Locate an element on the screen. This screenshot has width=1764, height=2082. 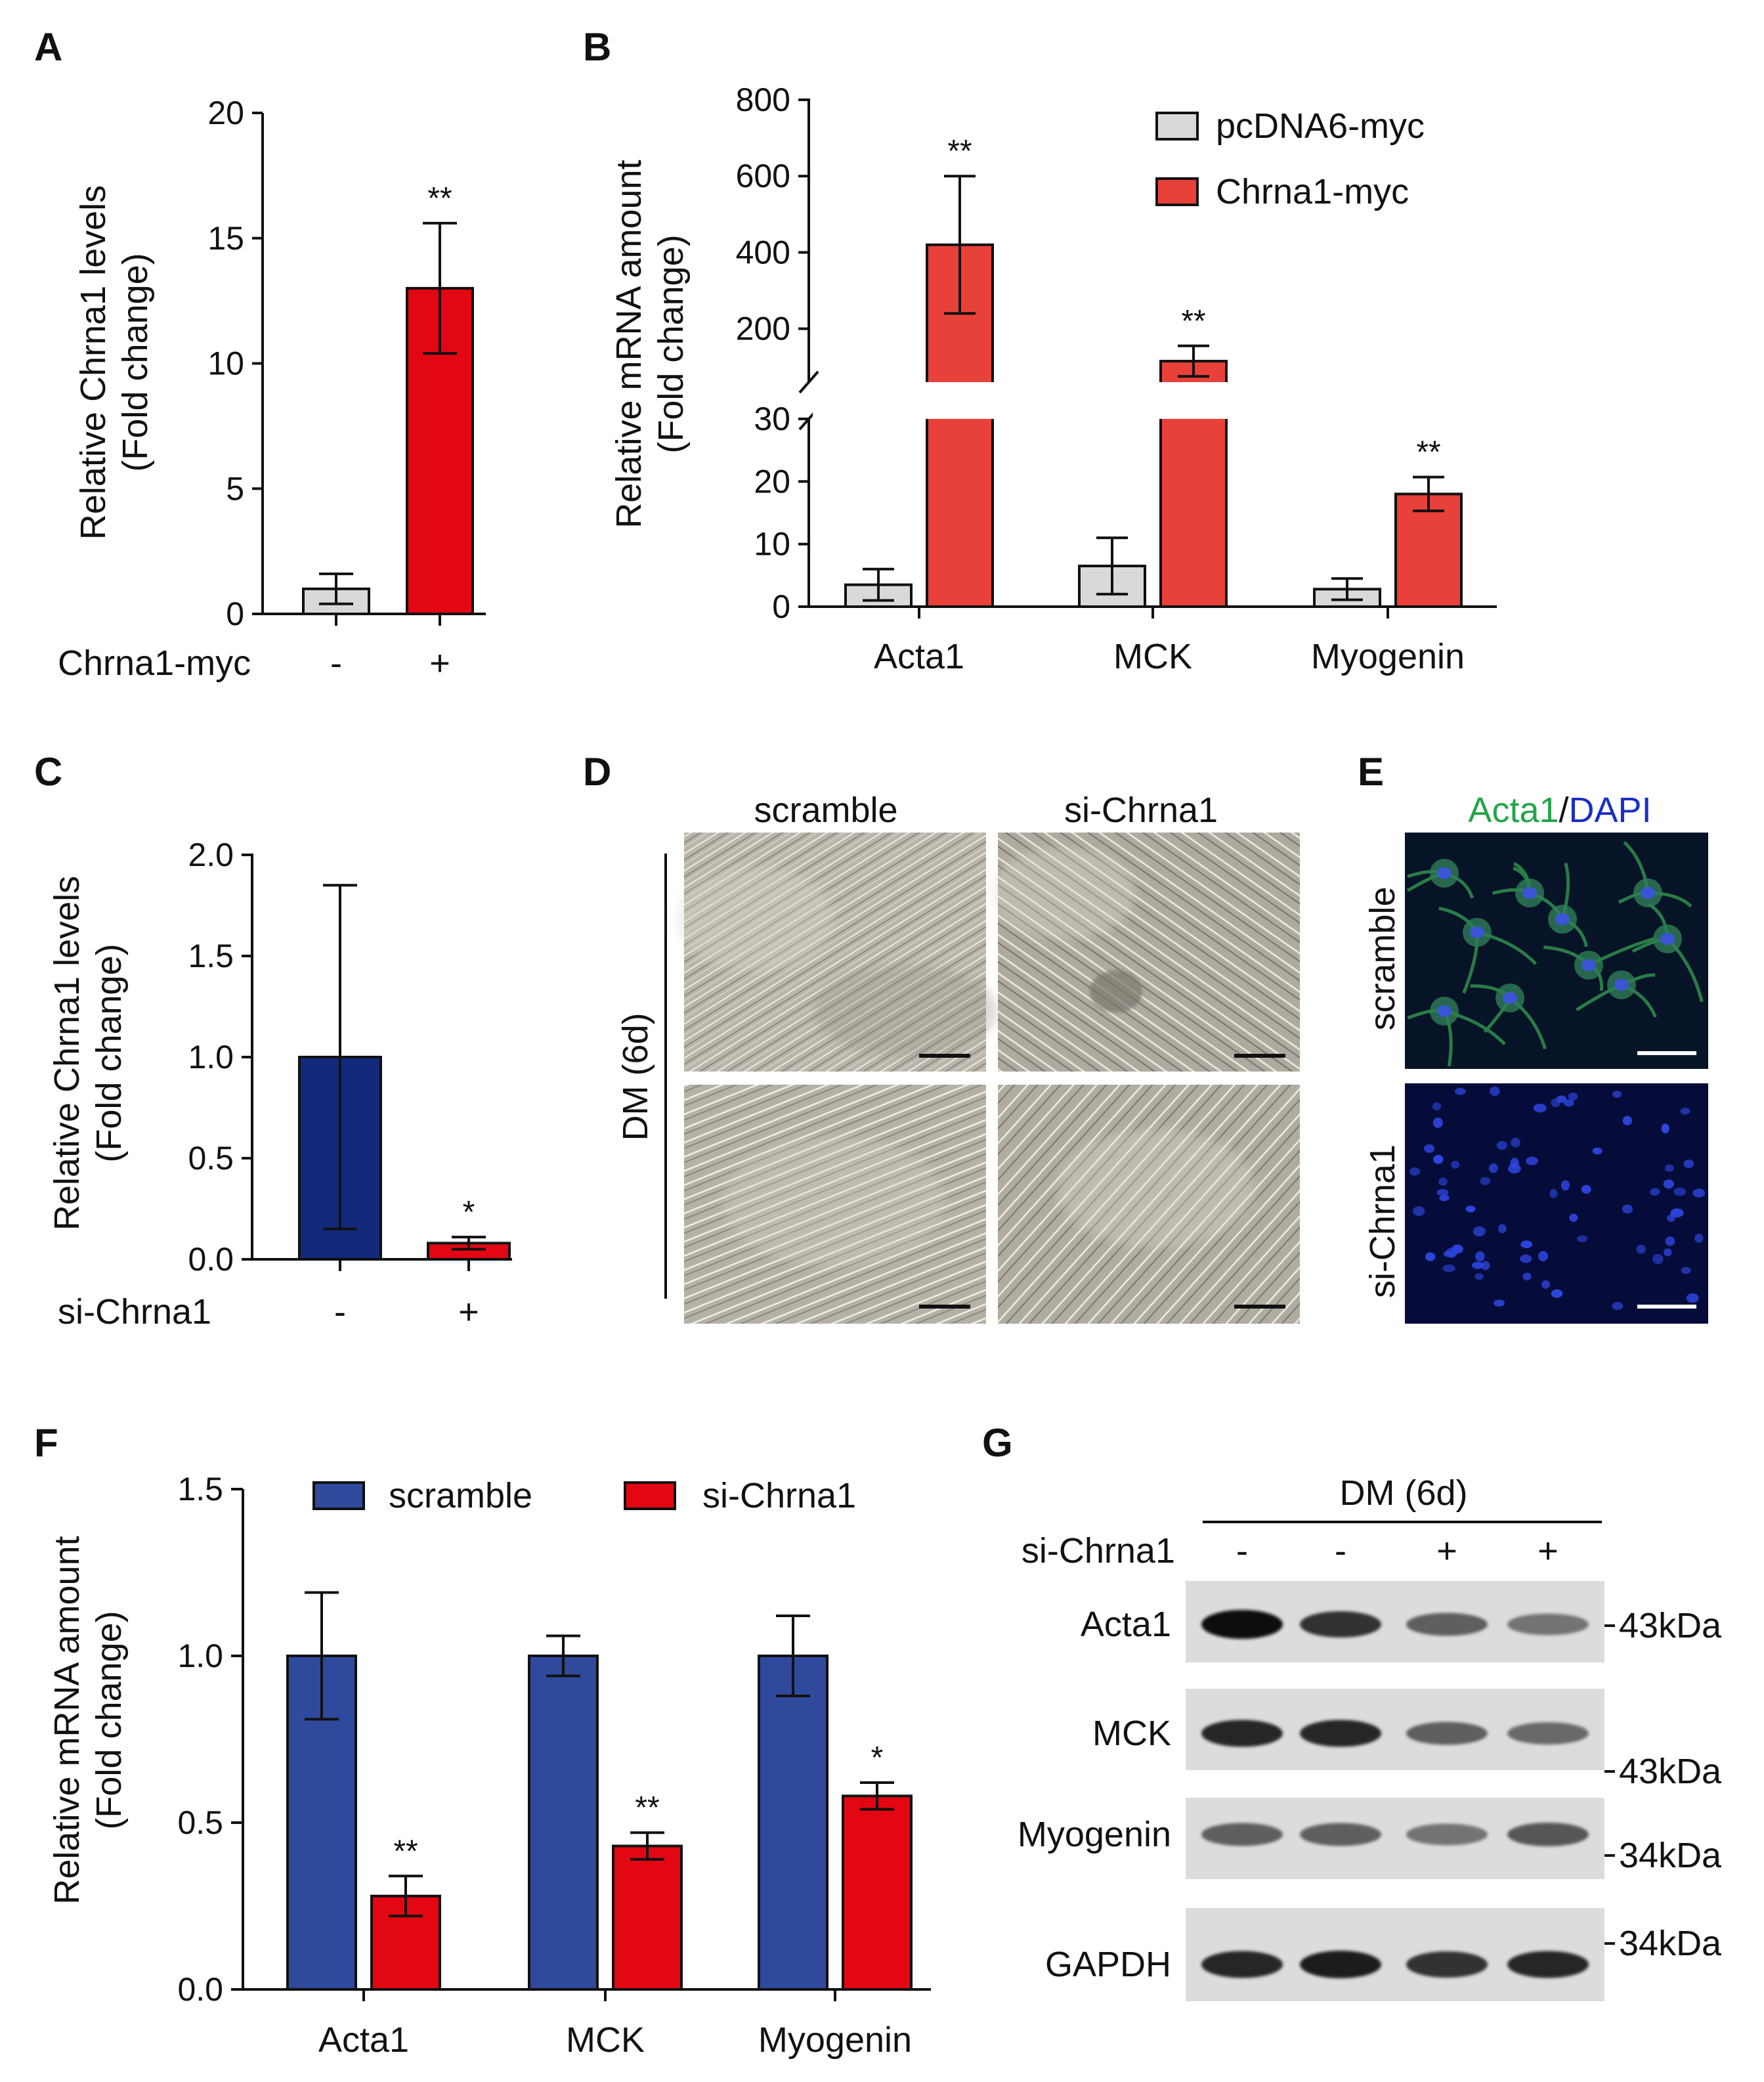
panel-c-ylabel-line1: Relative Chrna1 levels is located at coordinates (67, 1053).